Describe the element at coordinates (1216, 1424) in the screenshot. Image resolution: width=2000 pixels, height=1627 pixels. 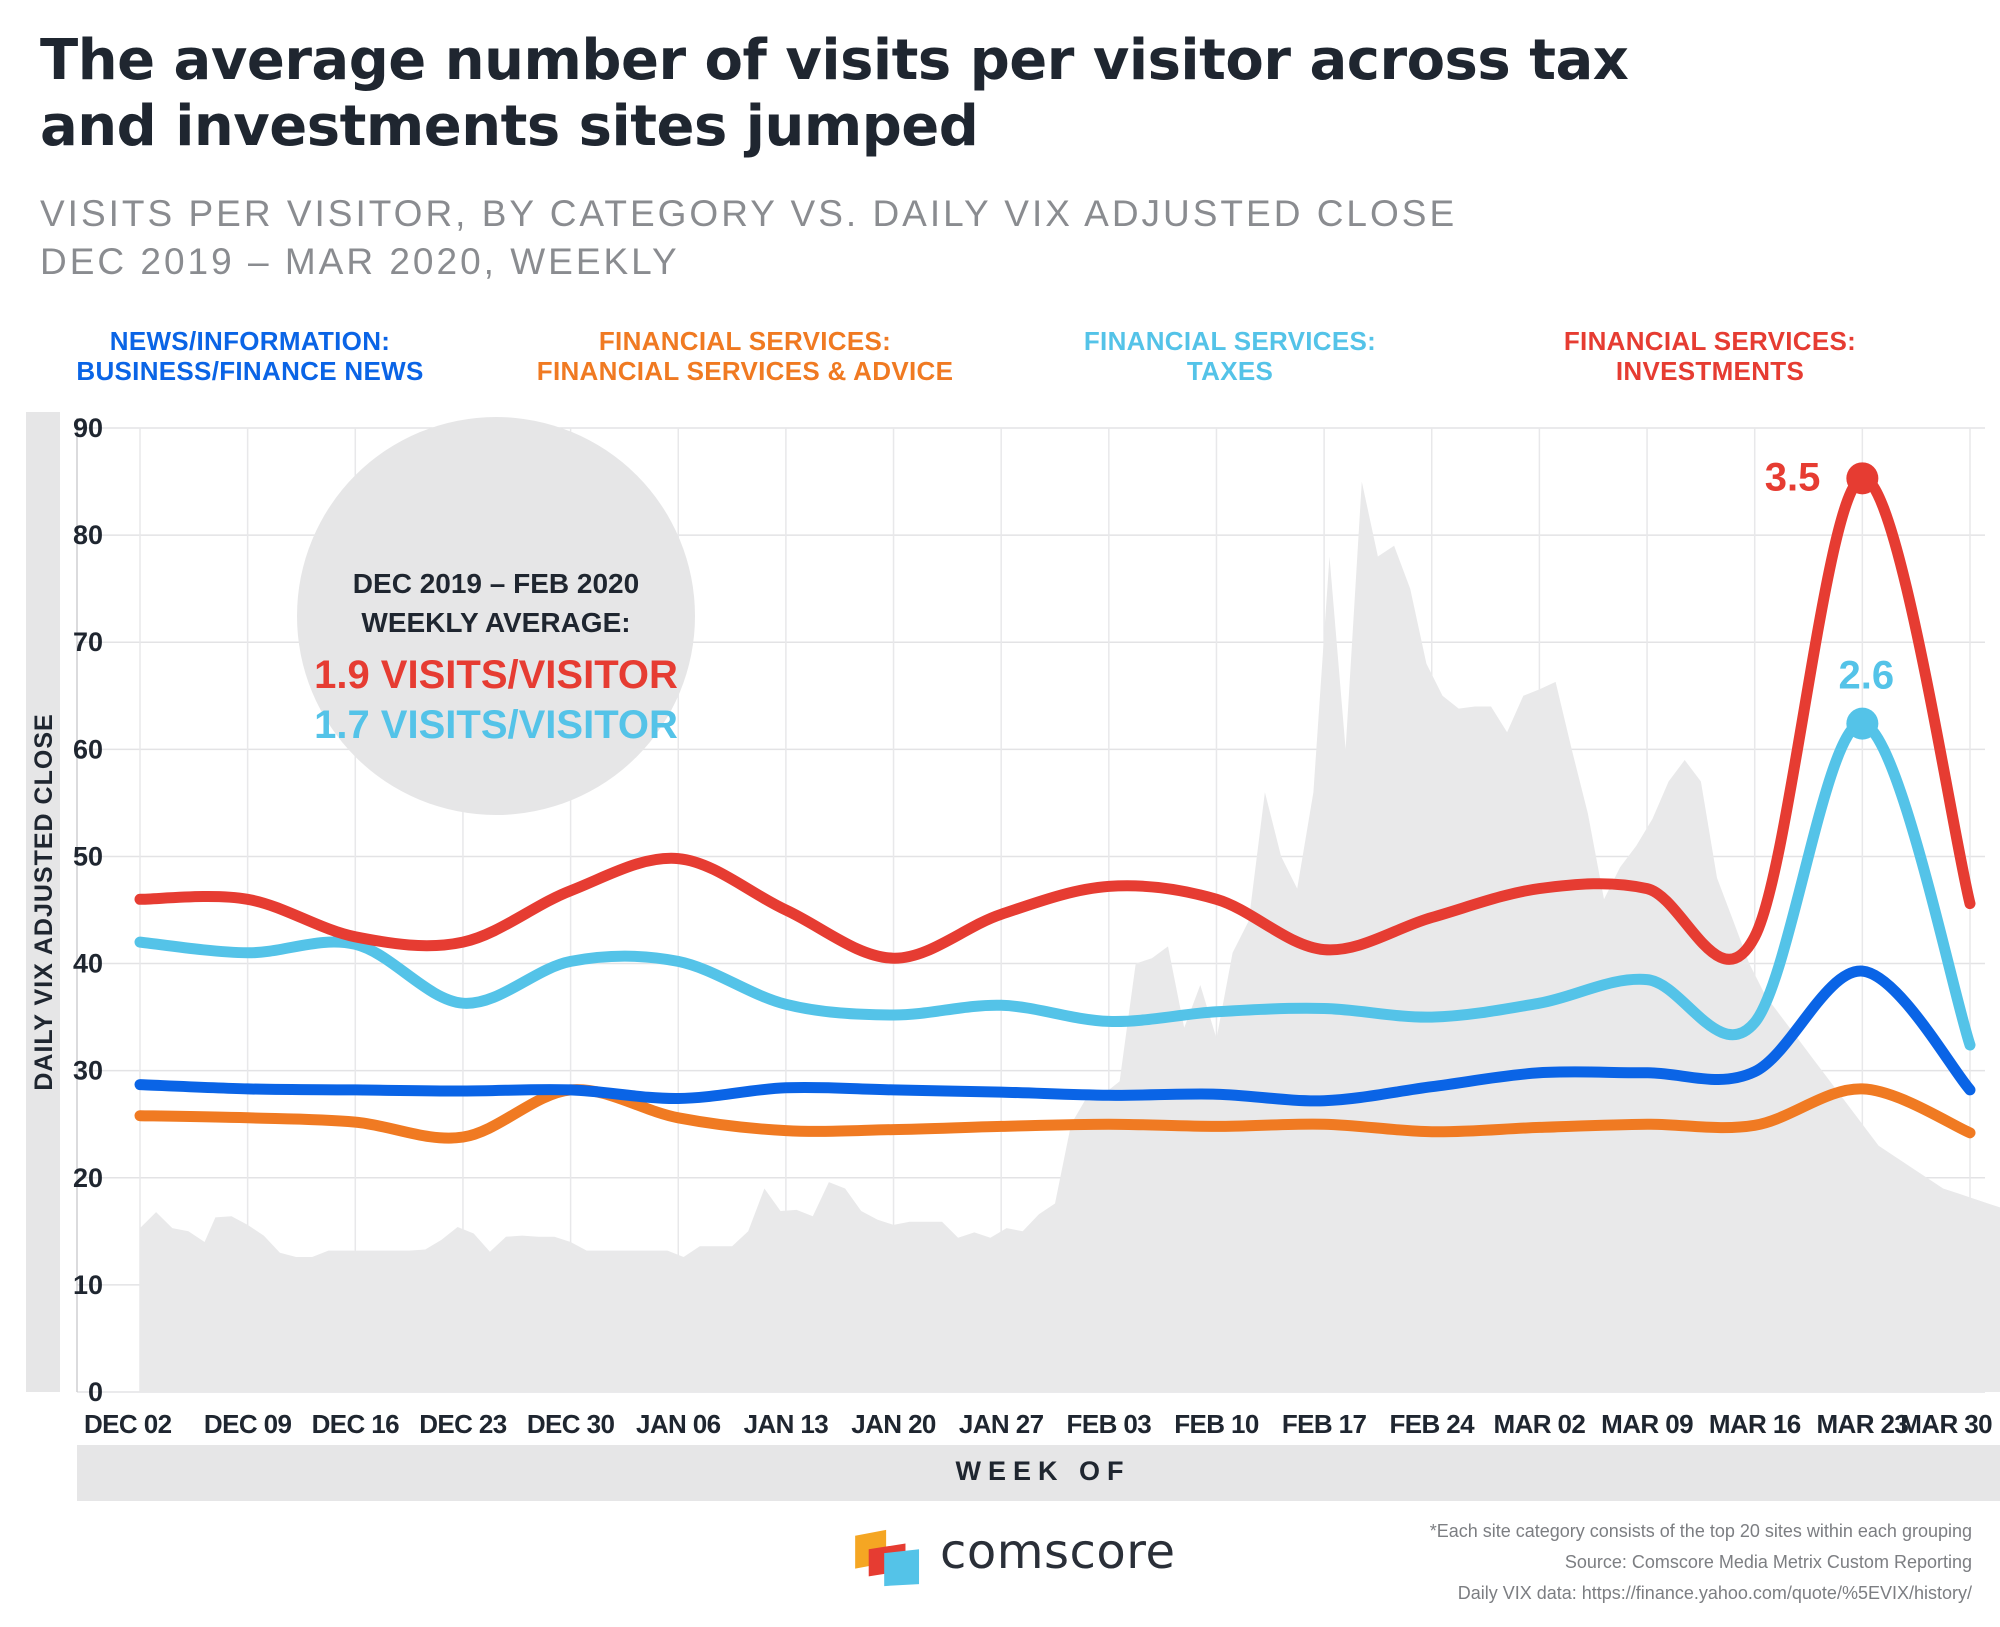
I see `x-tick-label: FEB 10` at that location.